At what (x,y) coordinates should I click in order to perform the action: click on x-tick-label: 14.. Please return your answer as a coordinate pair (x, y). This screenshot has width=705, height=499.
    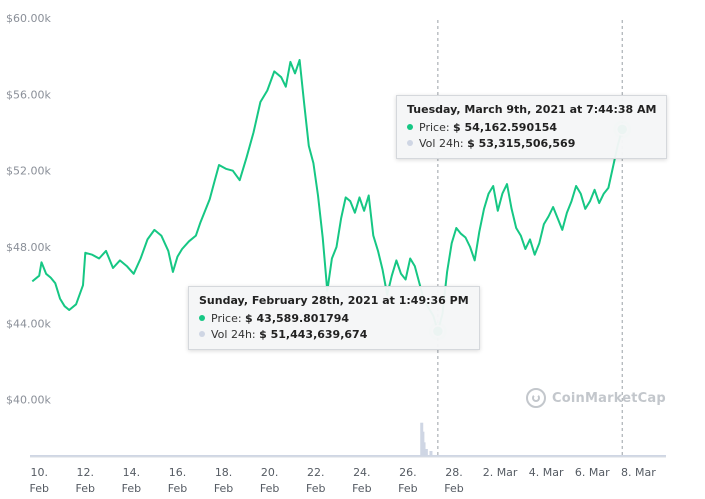
    Looking at the image, I should click on (132, 472).